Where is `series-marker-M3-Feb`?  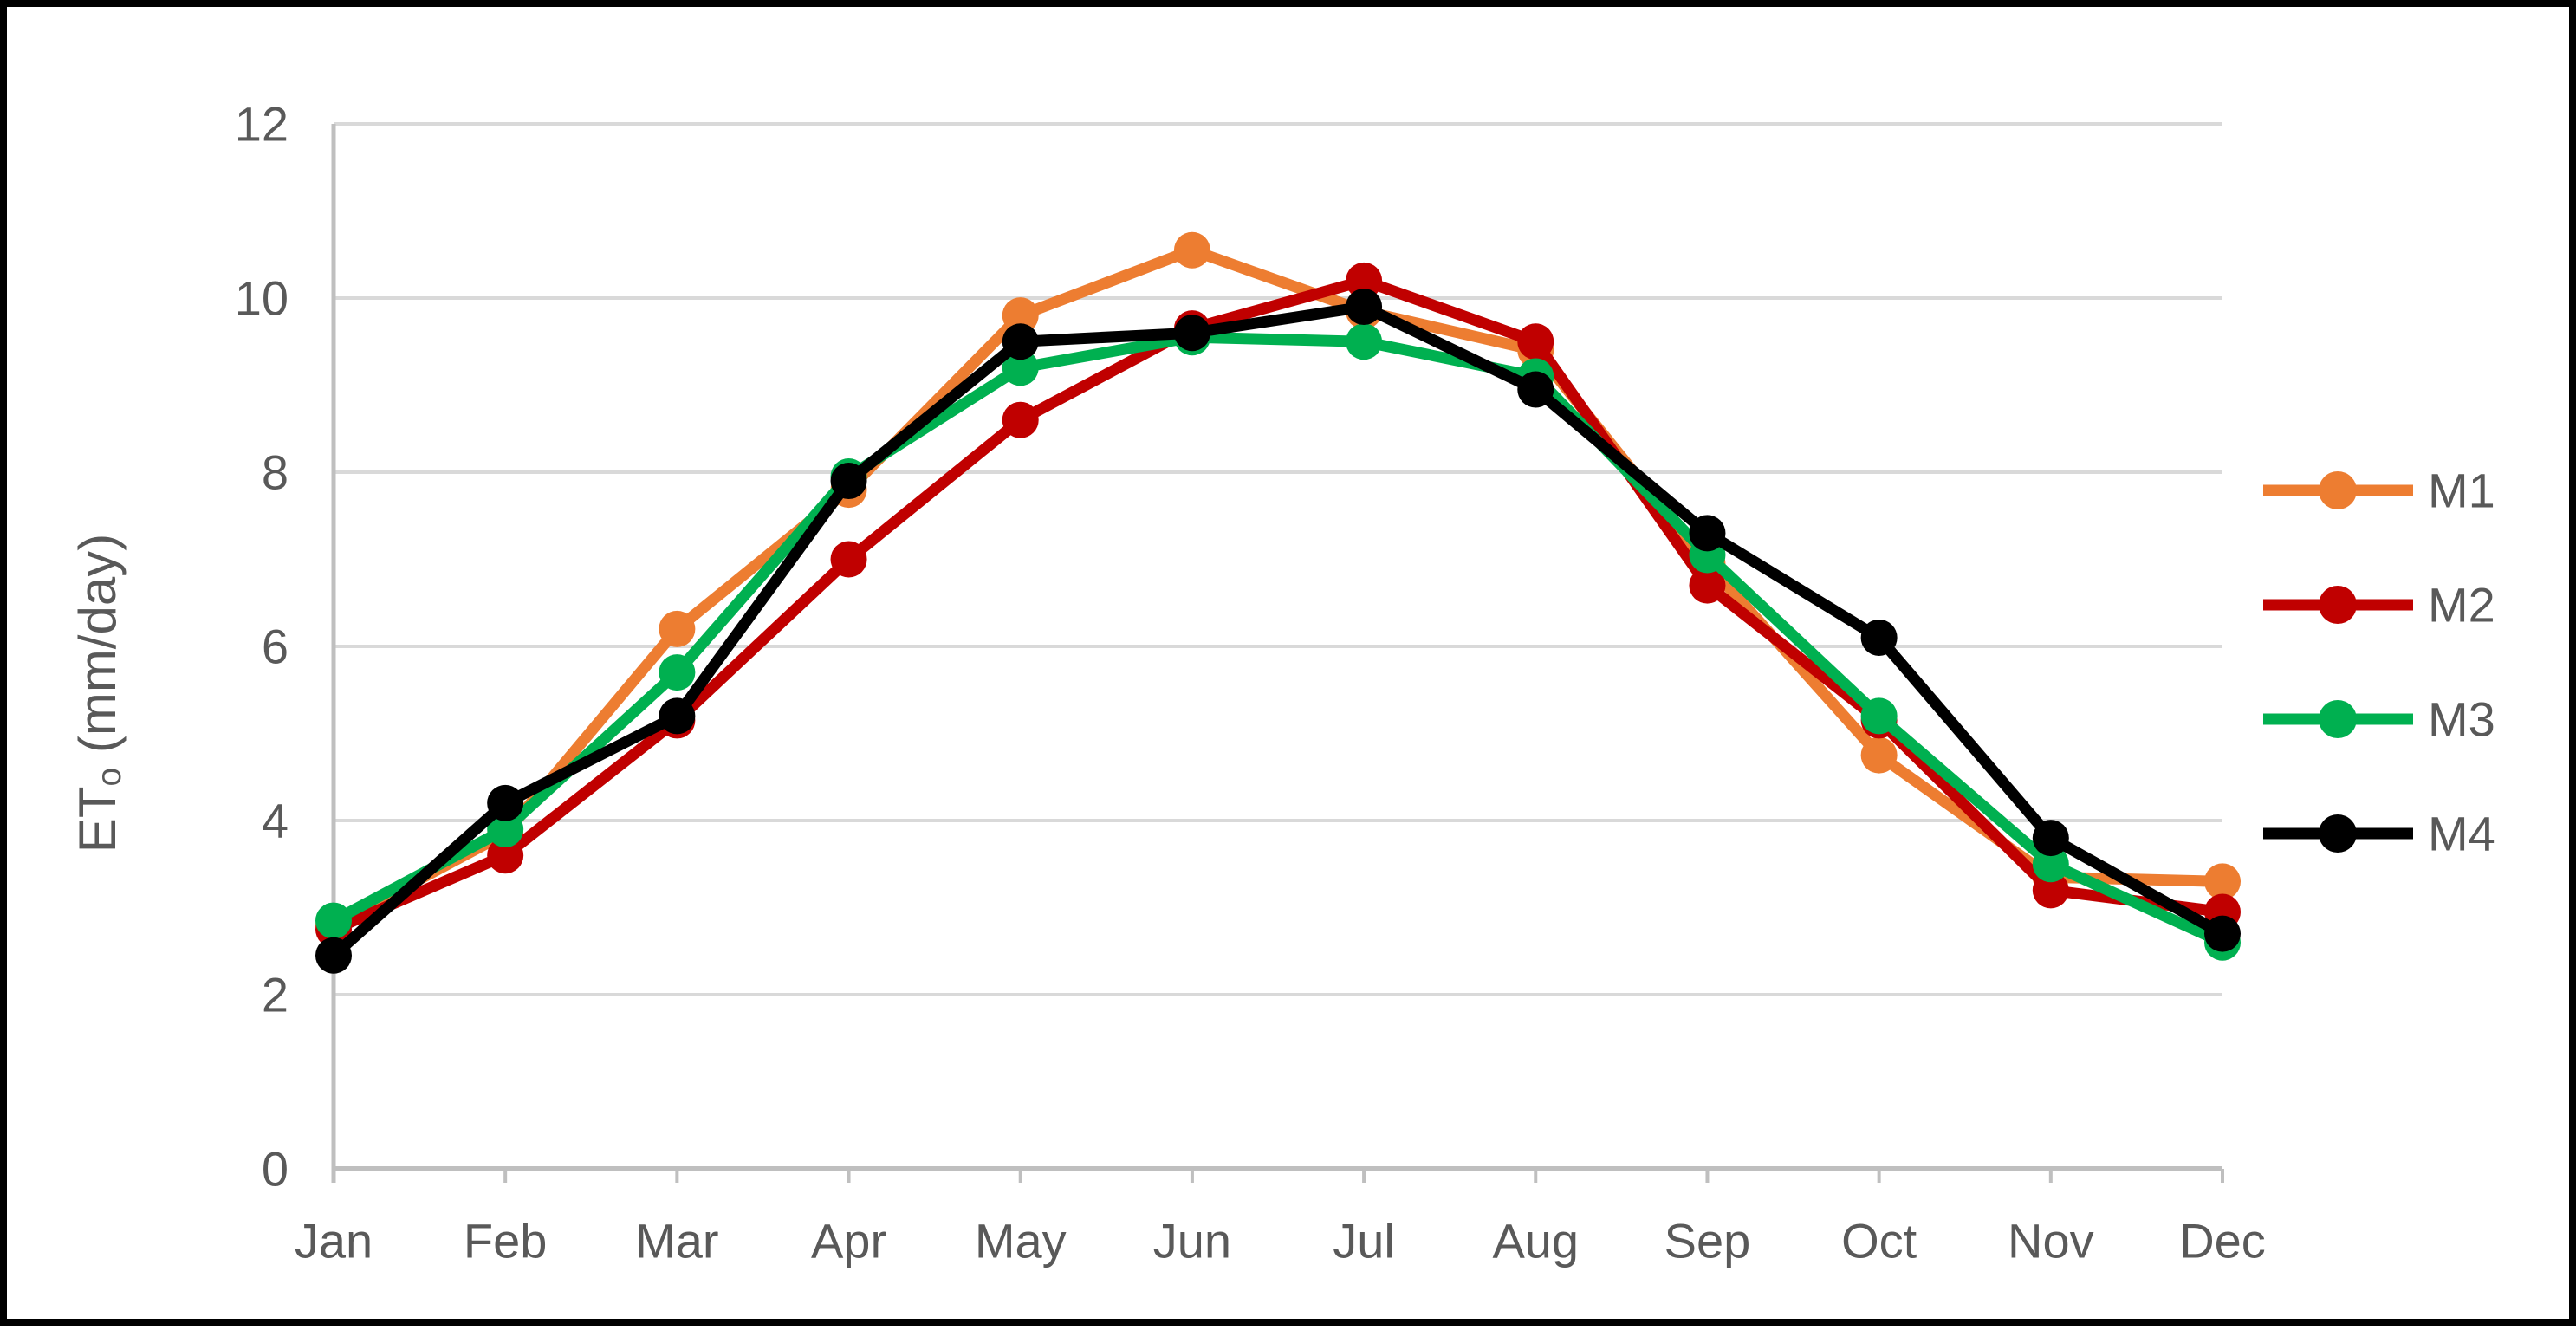 series-marker-M3-Feb is located at coordinates (506, 829).